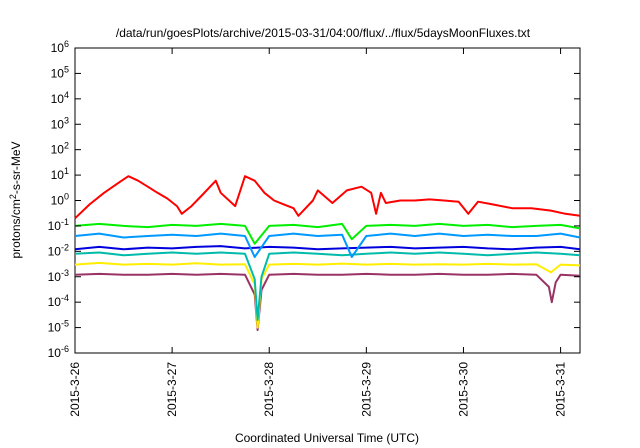  I want to click on y-tick-label: 10⁴, so click(60, 98).